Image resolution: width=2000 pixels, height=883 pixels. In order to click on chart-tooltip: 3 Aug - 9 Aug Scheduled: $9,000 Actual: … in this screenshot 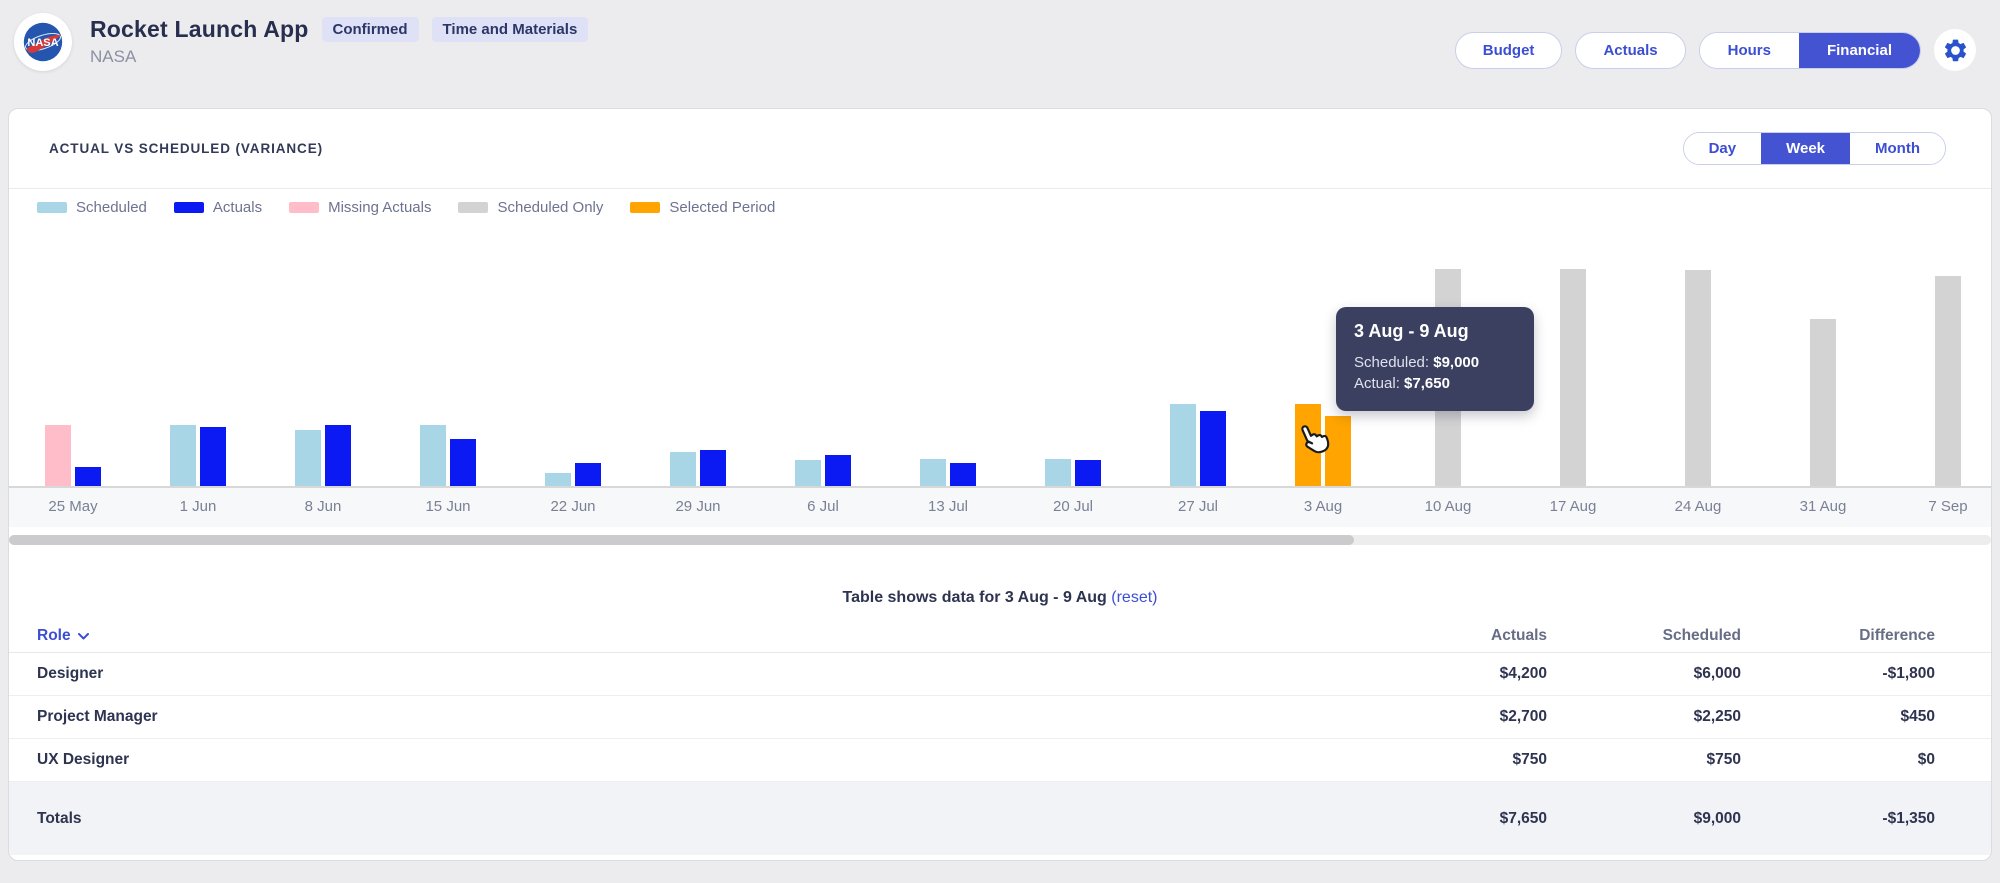, I will do `click(1435, 359)`.